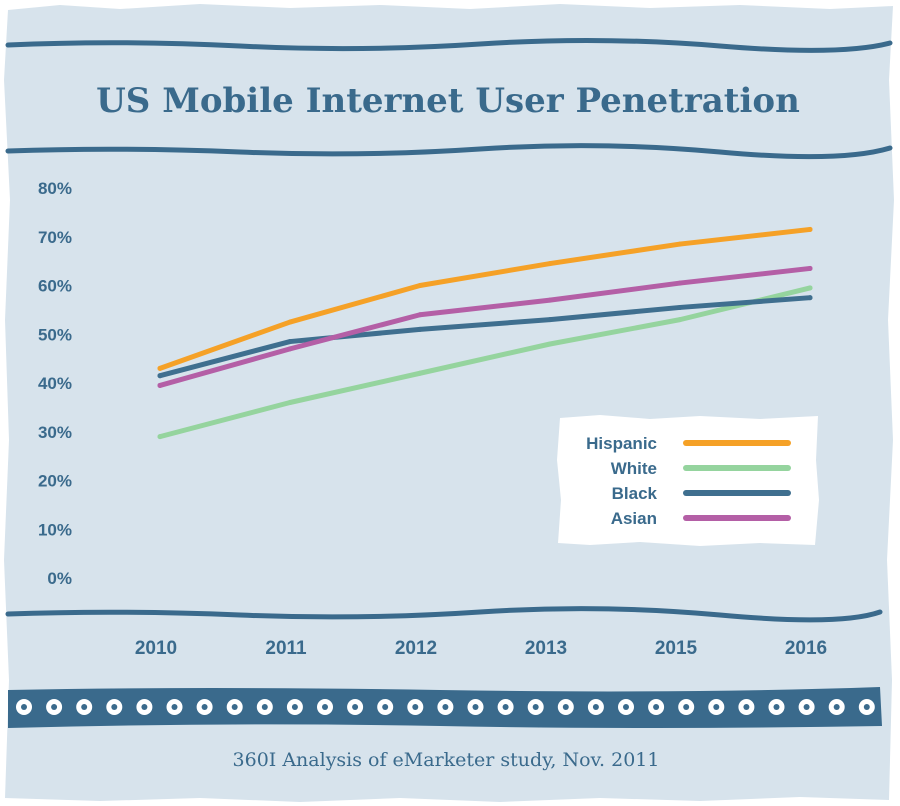 The height and width of the screenshot is (806, 900). Describe the element at coordinates (635, 493) in the screenshot. I see `legend-label-black: Black` at that location.